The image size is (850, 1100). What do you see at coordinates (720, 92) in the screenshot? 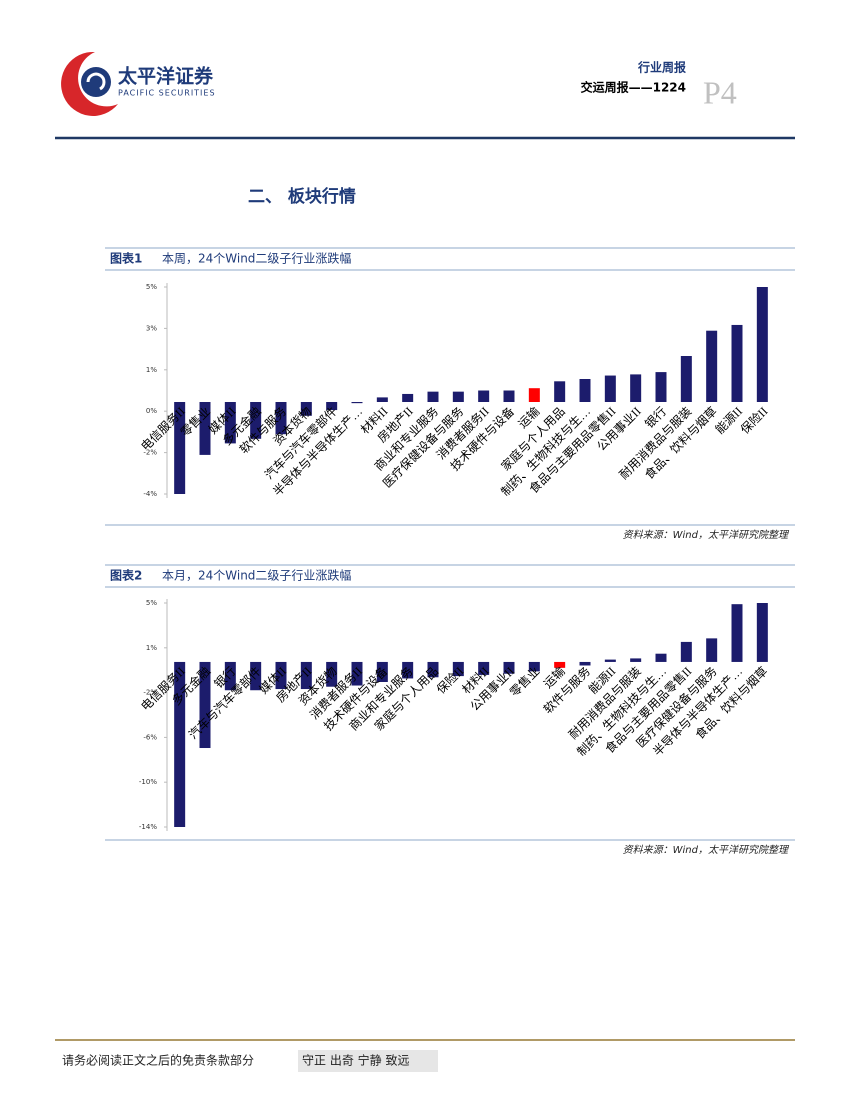
I see `page-number: P4` at bounding box center [720, 92].